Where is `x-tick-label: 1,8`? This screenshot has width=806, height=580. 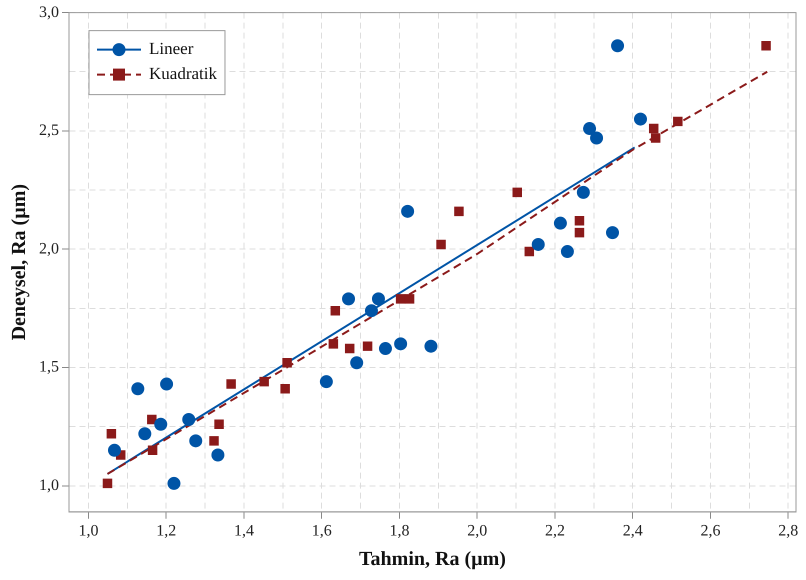 x-tick-label: 1,8 is located at coordinates (399, 531).